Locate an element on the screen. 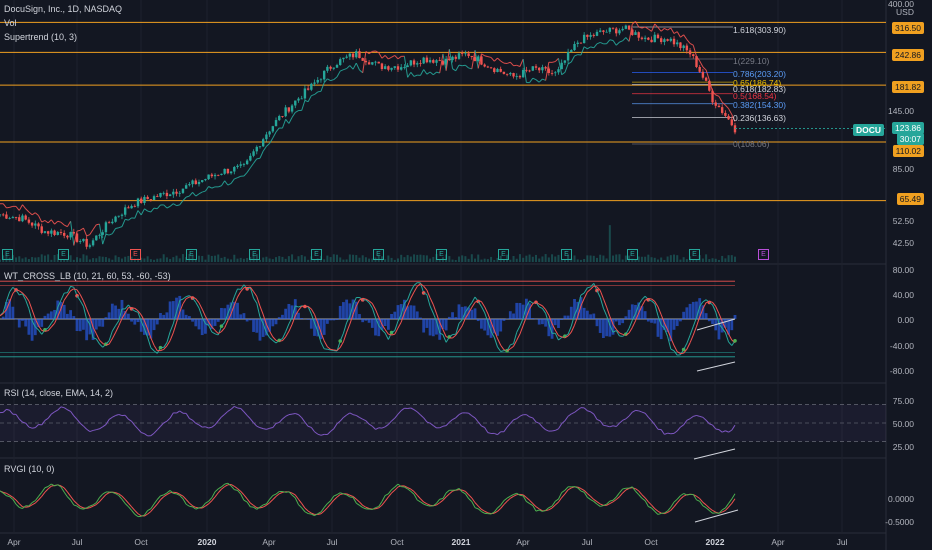 This screenshot has width=932, height=550. level-badge: 316.50 is located at coordinates (908, 28).